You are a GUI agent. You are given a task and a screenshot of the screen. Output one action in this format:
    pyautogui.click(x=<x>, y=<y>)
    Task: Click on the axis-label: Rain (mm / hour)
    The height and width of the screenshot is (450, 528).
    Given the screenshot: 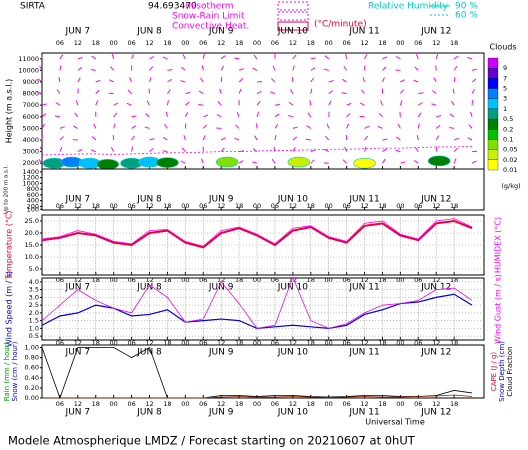 What is the action you would take?
    pyautogui.click(x=7, y=371)
    